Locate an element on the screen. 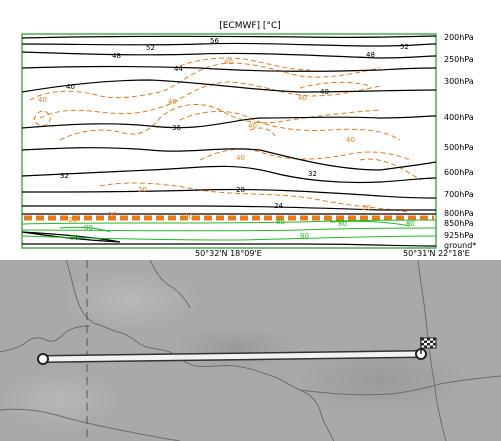 Image resolution: width=501 pixels, height=441 pixels. pressure-label: 925hPa is located at coordinates (459, 235).